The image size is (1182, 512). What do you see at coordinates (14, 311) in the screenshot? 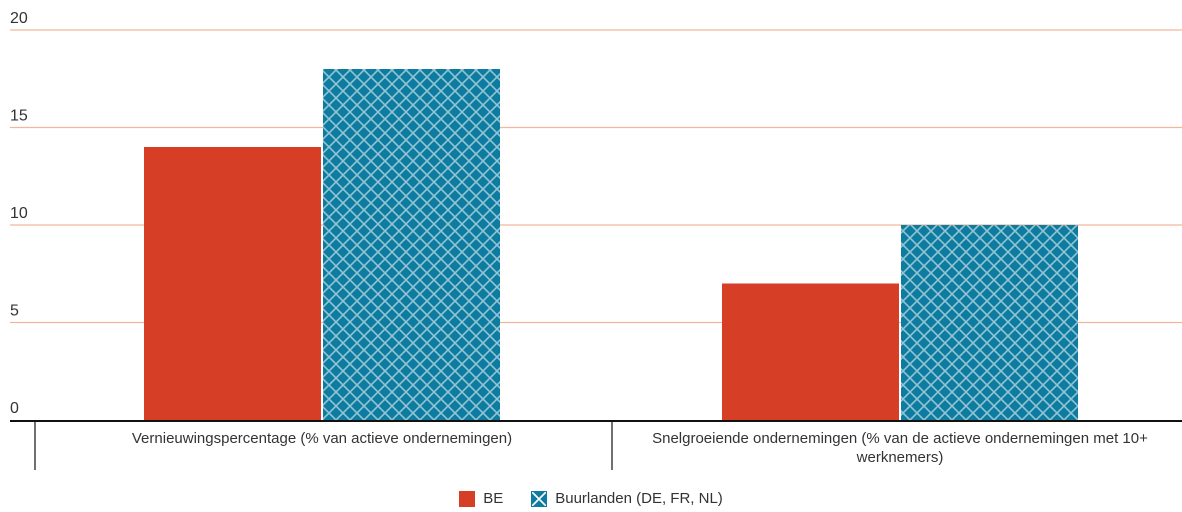
I see `y-tick-label: 5` at bounding box center [14, 311].